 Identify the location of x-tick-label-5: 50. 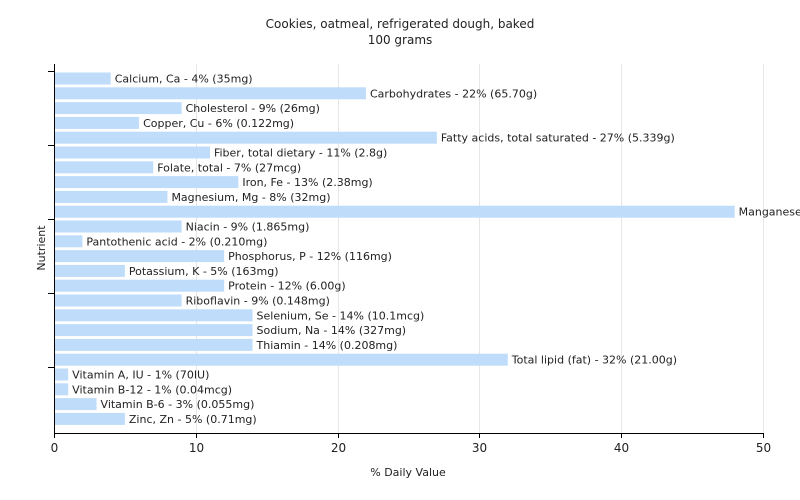
(763, 448).